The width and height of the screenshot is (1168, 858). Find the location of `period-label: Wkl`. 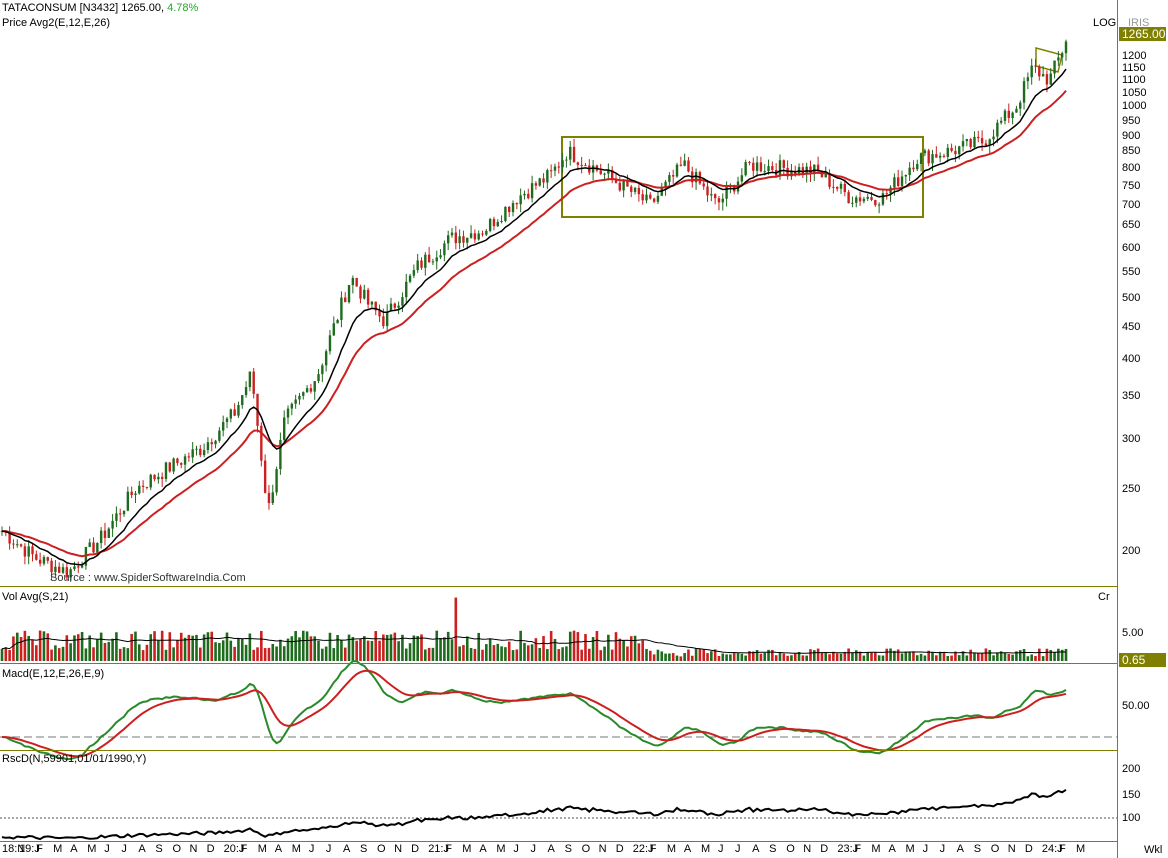

period-label: Wkl is located at coordinates (1153, 850).